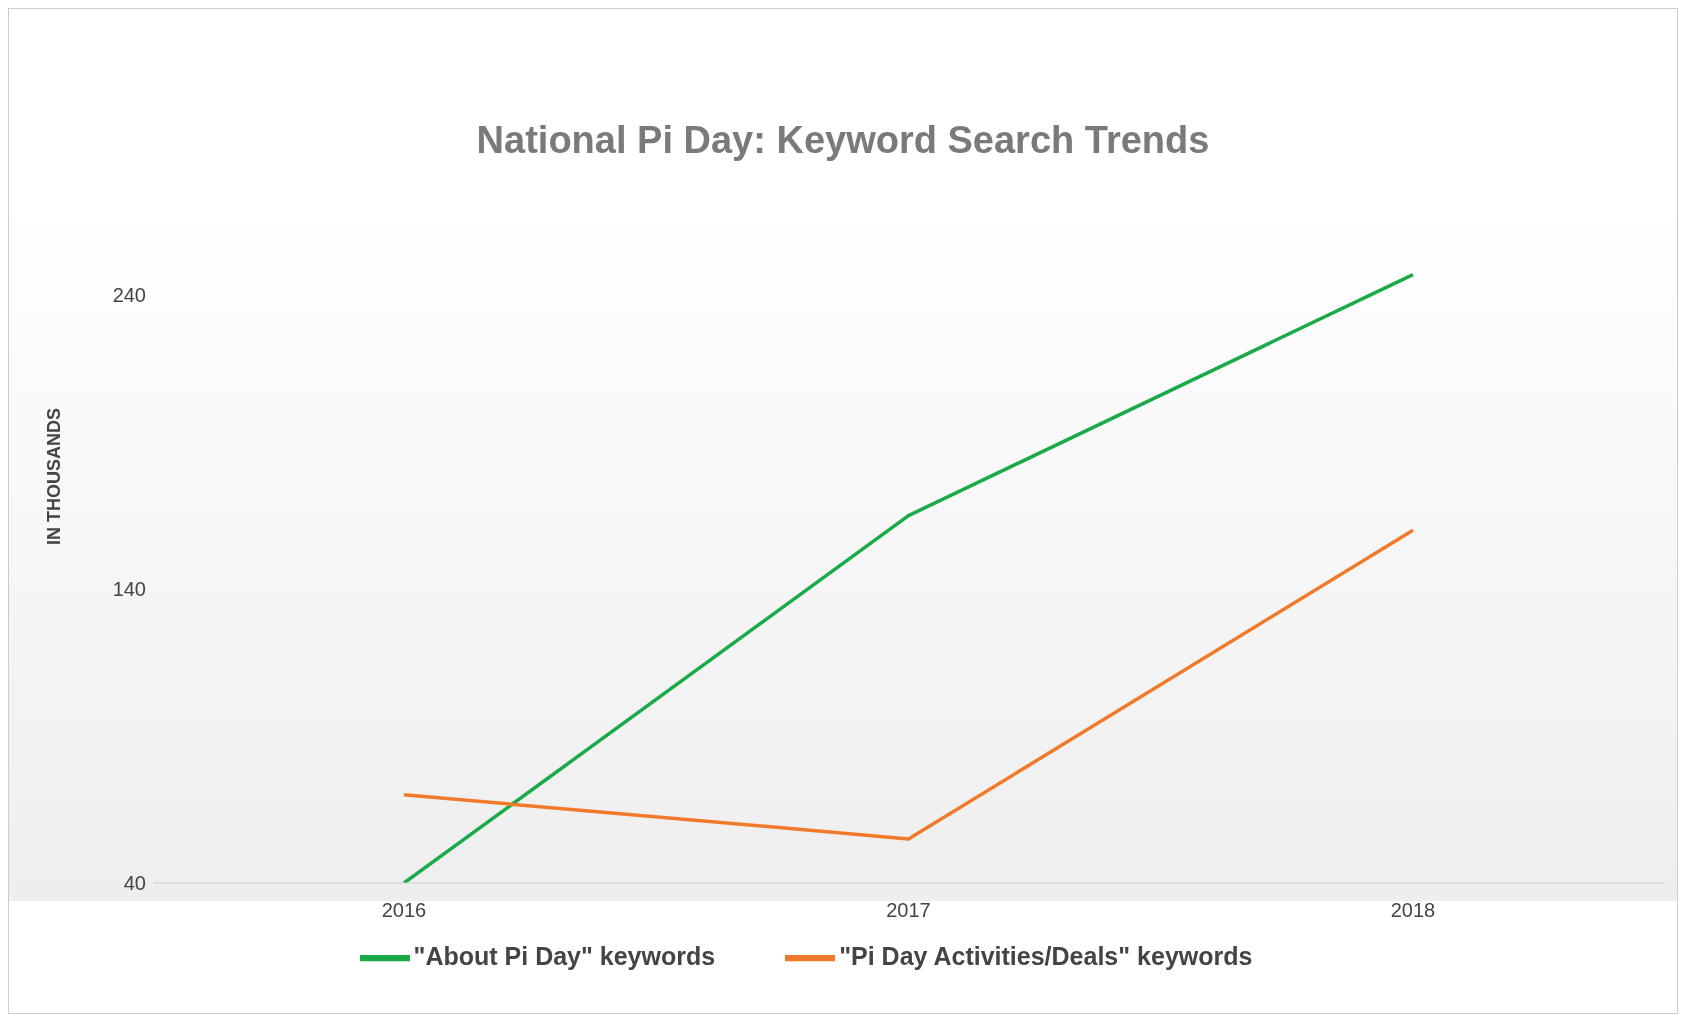 This screenshot has width=1686, height=1024. I want to click on y-tick-label: 240, so click(129, 295).